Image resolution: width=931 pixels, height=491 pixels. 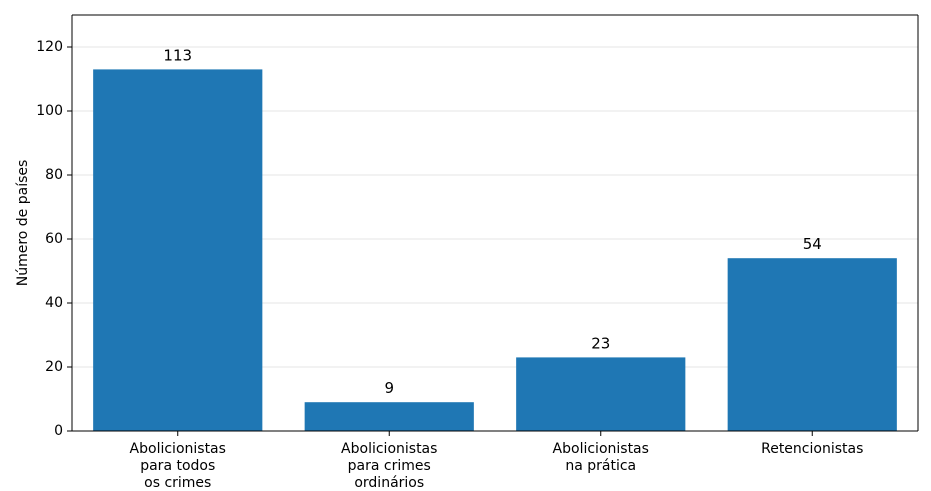 What do you see at coordinates (54, 303) in the screenshot?
I see `y-tick-label: 40` at bounding box center [54, 303].